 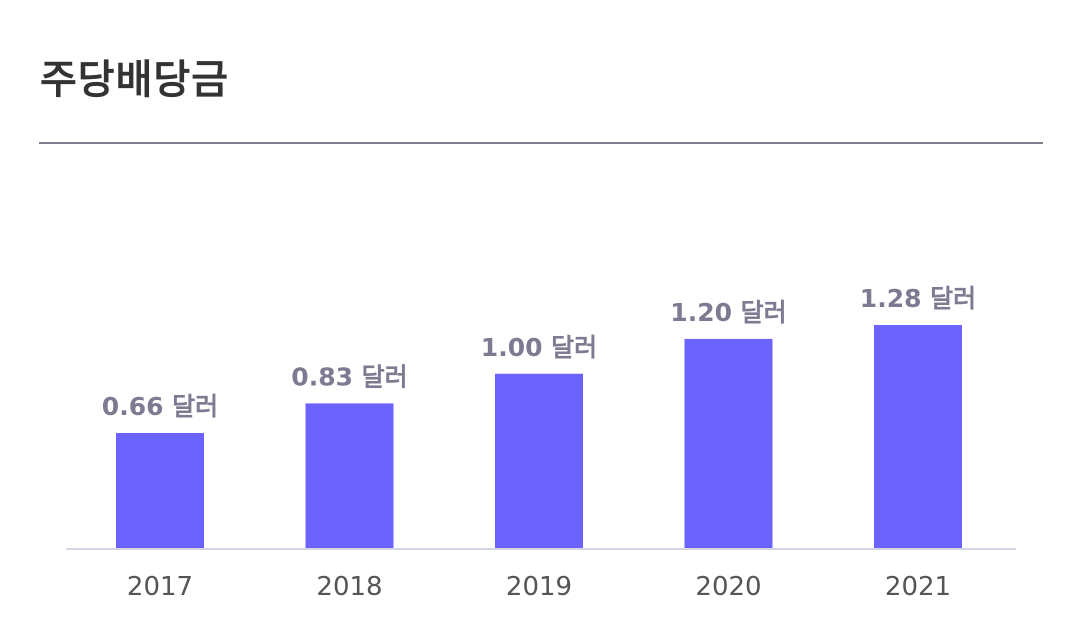 I want to click on tick-label-2019: 2019, so click(x=539, y=587).